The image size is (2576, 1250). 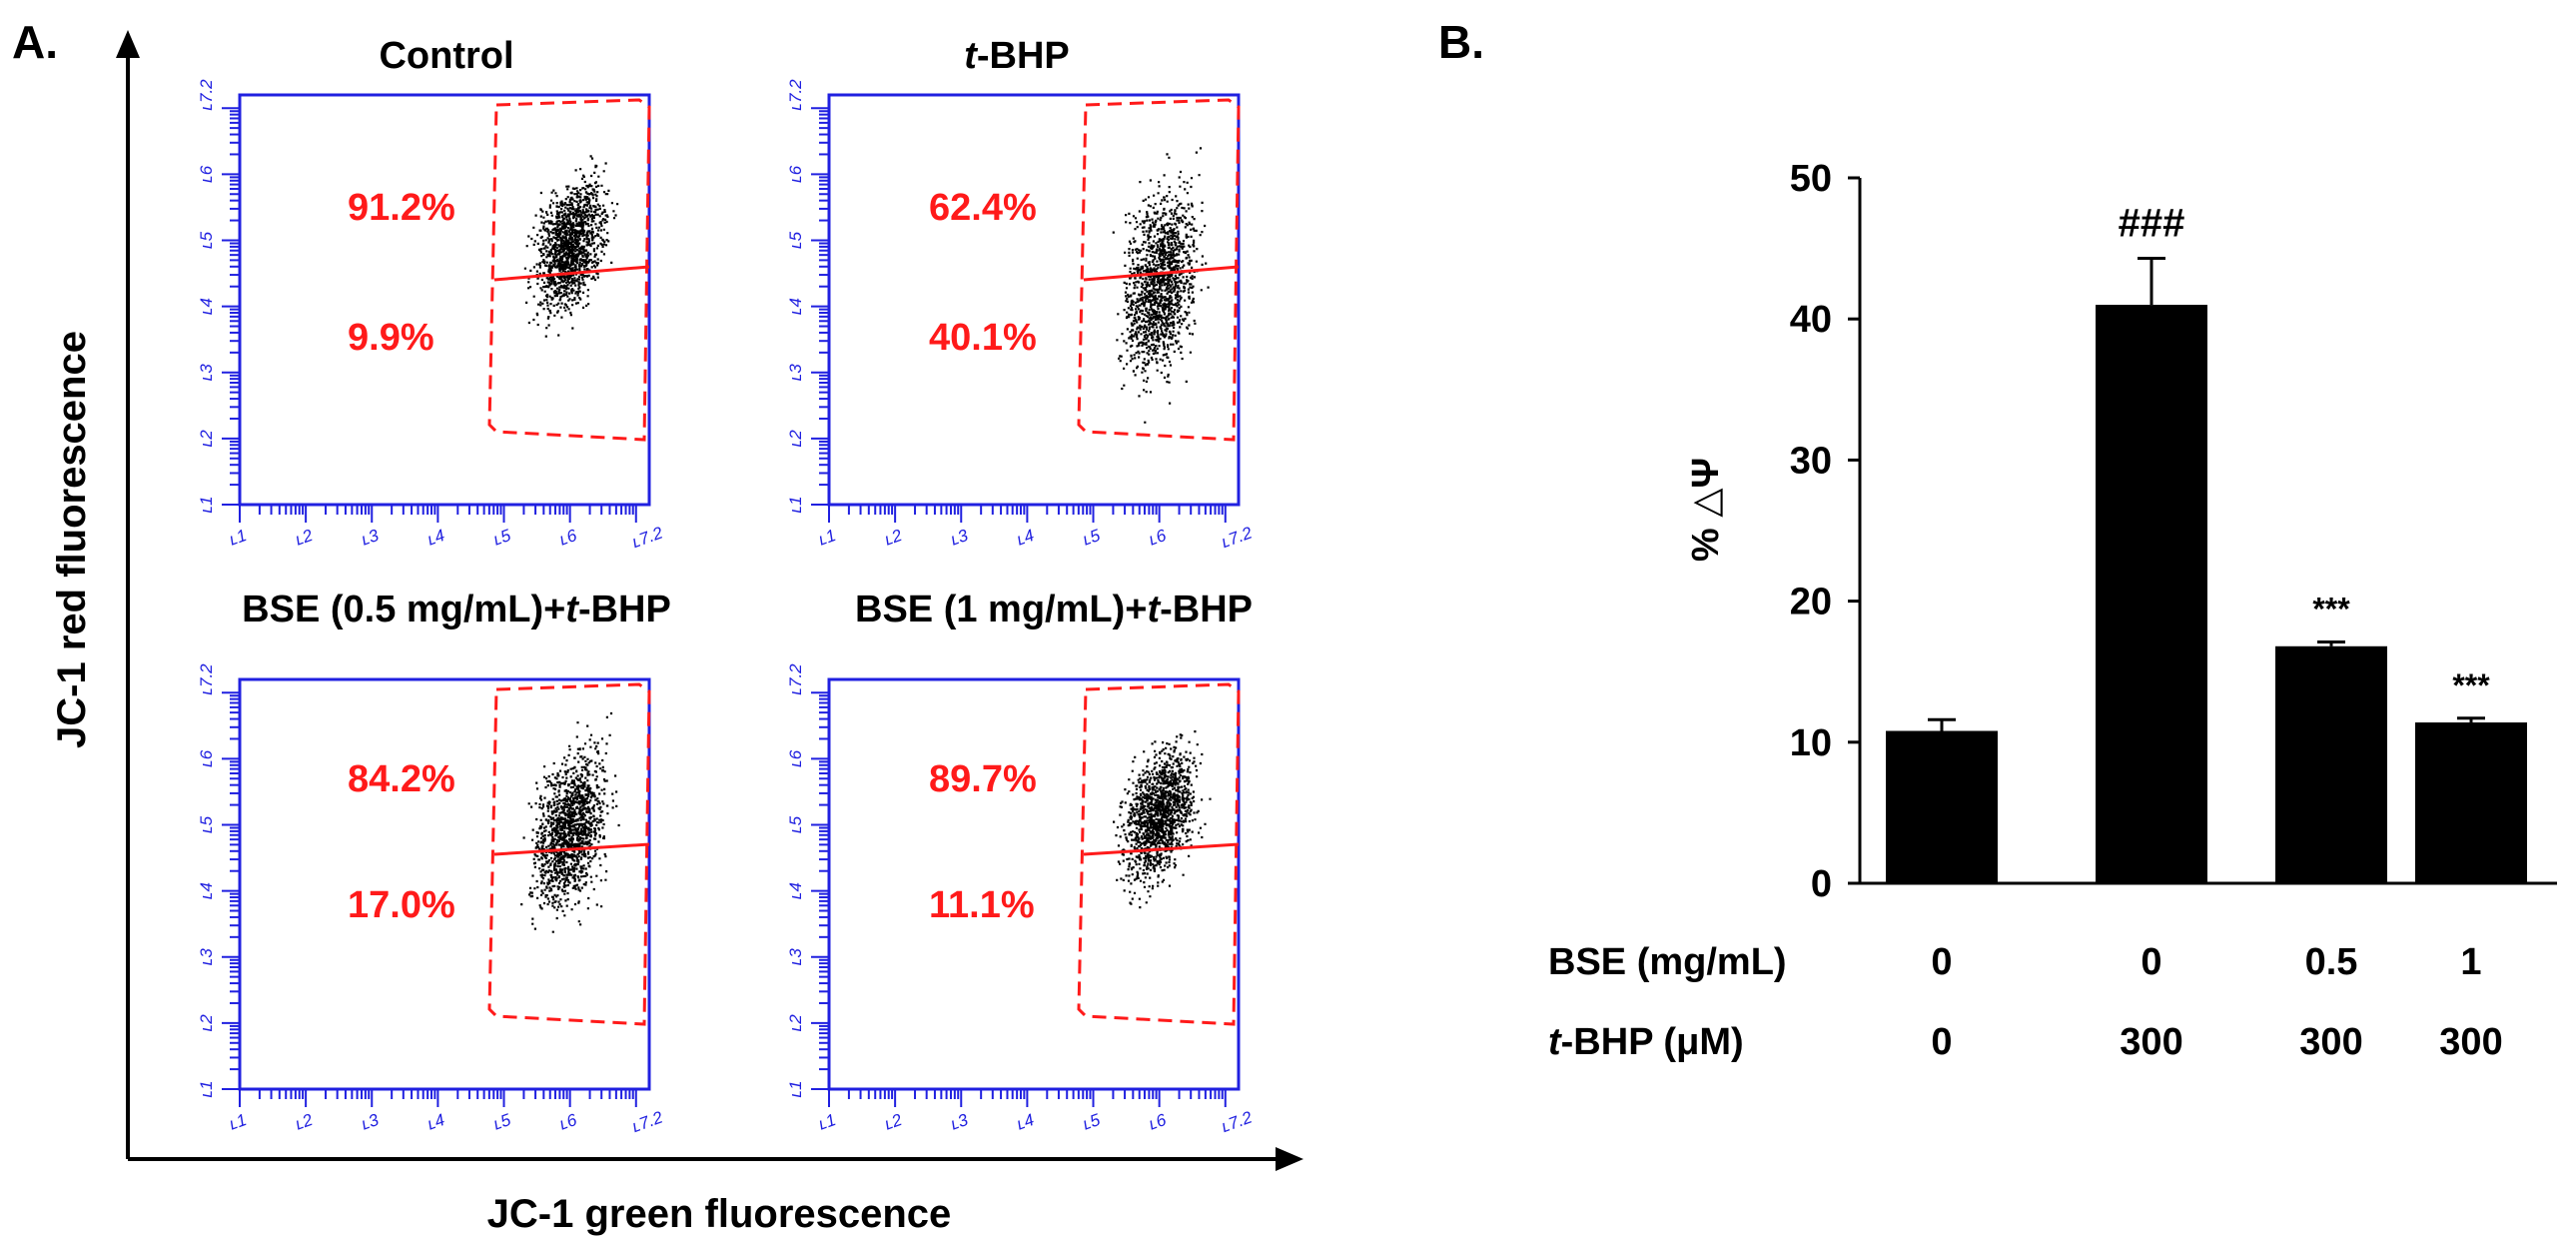 I want to click on bse-value: 1, so click(x=2471, y=962).